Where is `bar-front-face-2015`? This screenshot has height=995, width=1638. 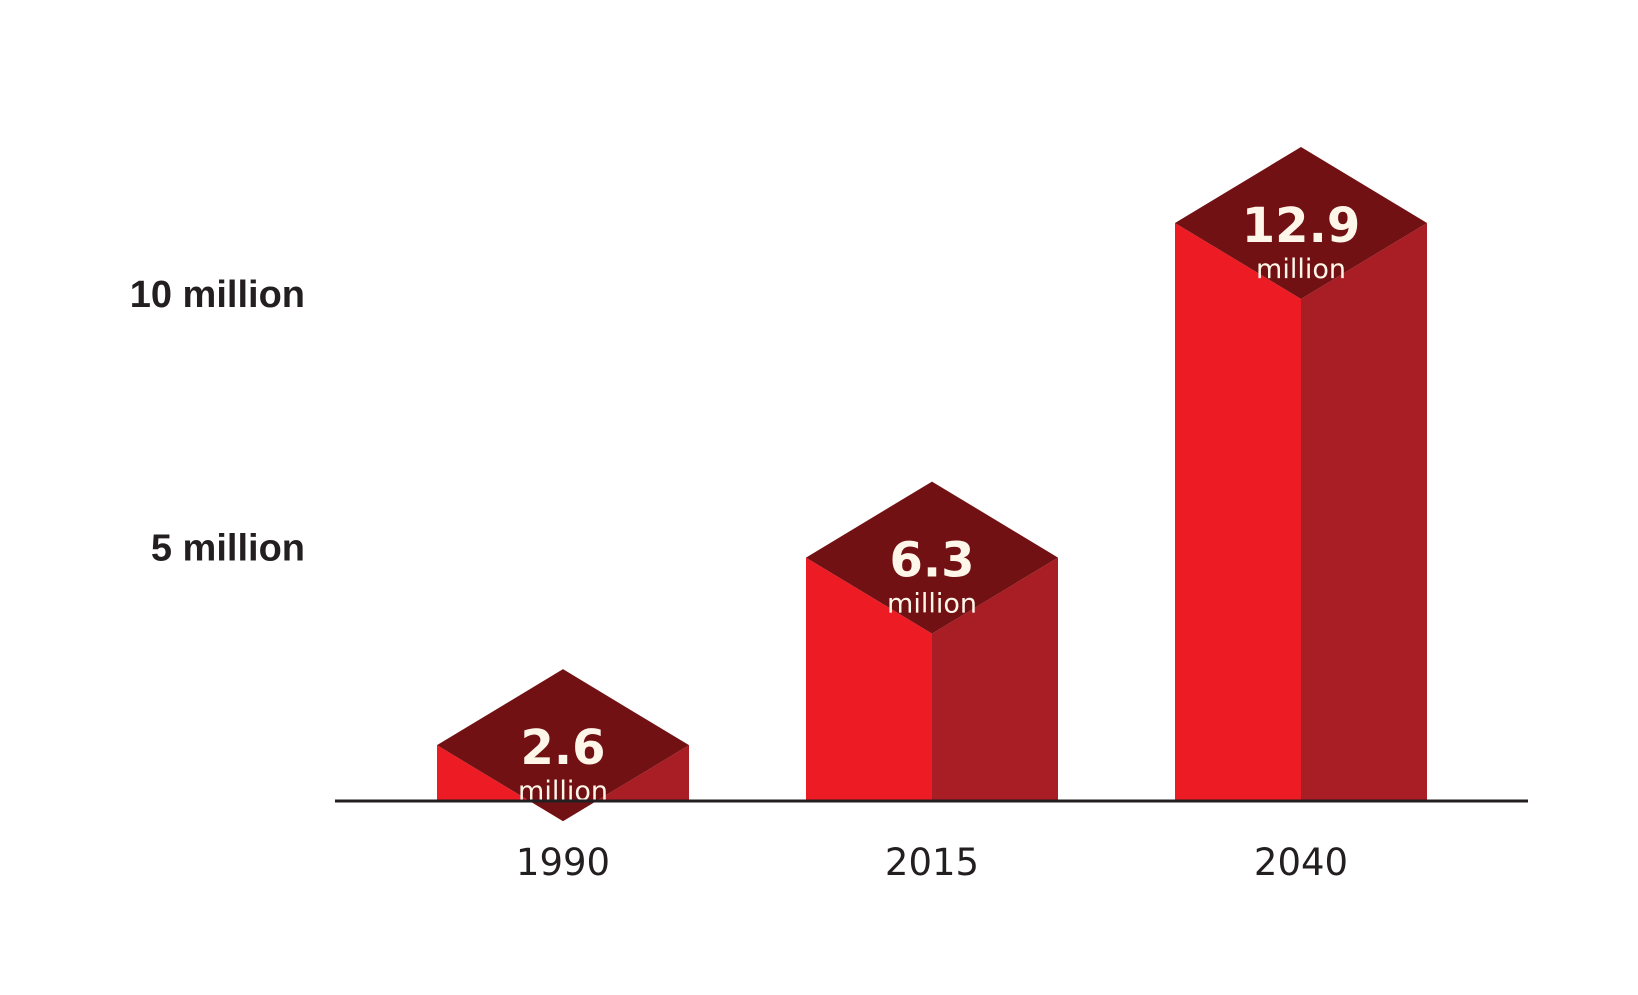
bar-front-face-2015 is located at coordinates (869, 679).